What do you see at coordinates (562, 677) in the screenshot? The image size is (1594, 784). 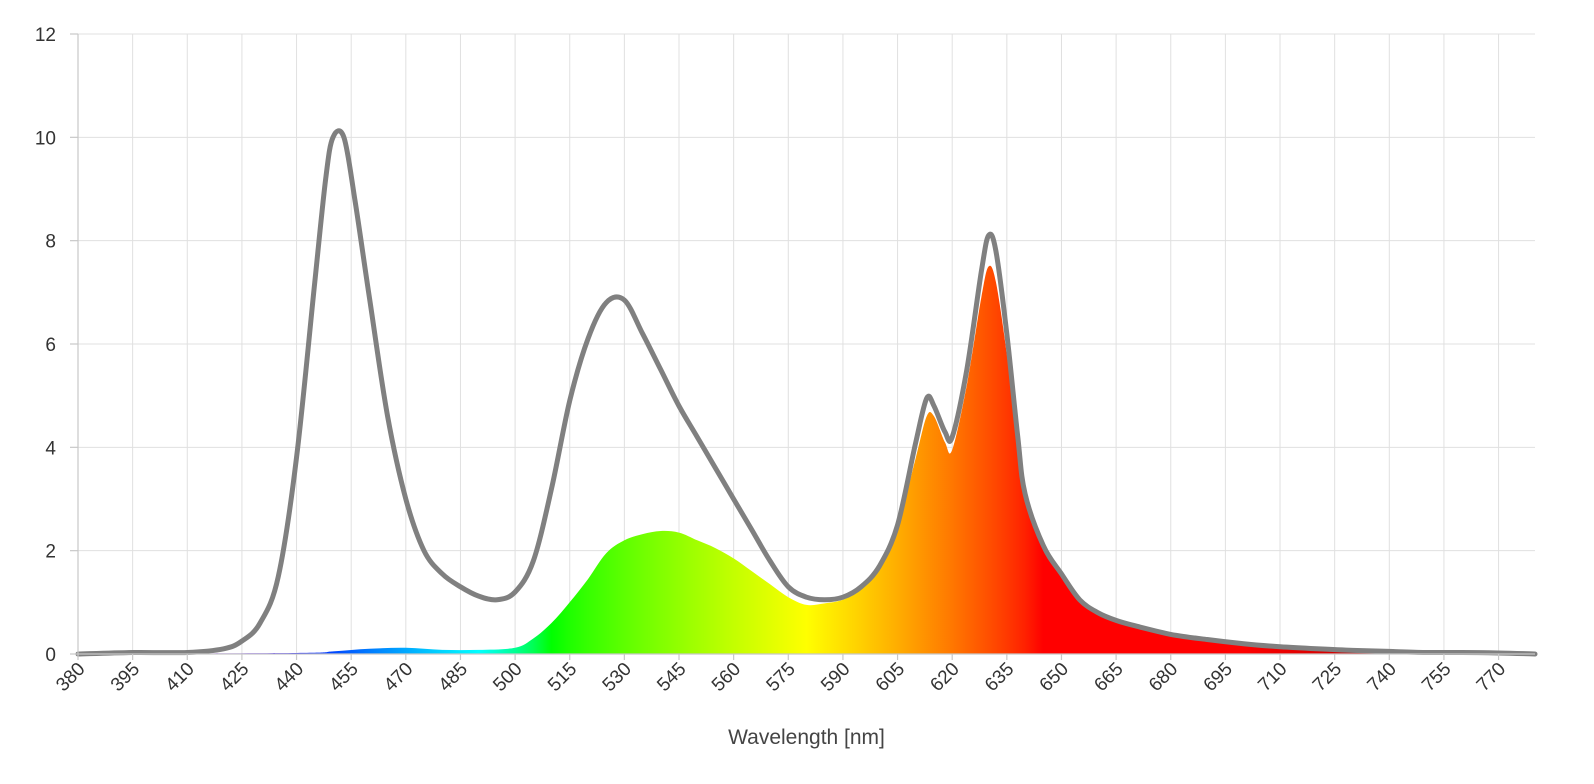 I see `x-tick-label: 515` at bounding box center [562, 677].